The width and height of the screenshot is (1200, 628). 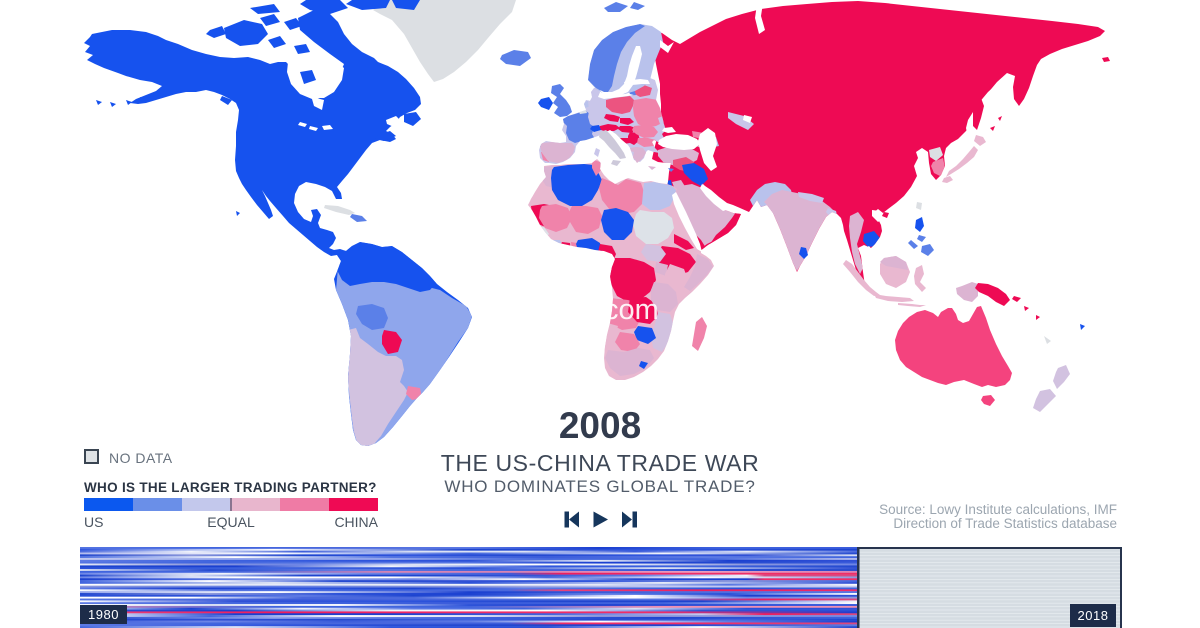 I want to click on svg-text: com, so click(x=631, y=310).